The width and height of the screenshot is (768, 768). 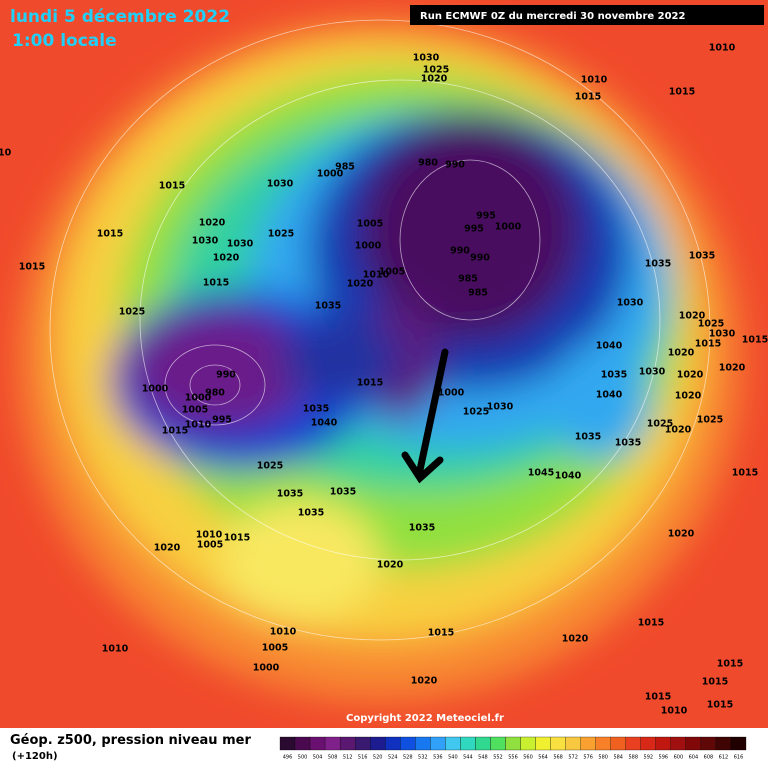 I want to click on colorbar-label: 516, so click(x=363, y=758).